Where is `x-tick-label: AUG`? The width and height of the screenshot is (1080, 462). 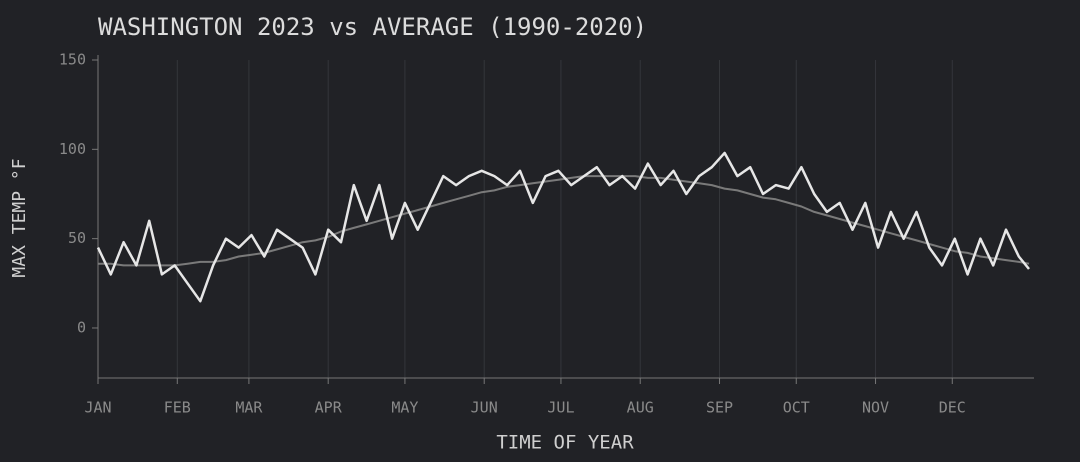 x-tick-label: AUG is located at coordinates (640, 408).